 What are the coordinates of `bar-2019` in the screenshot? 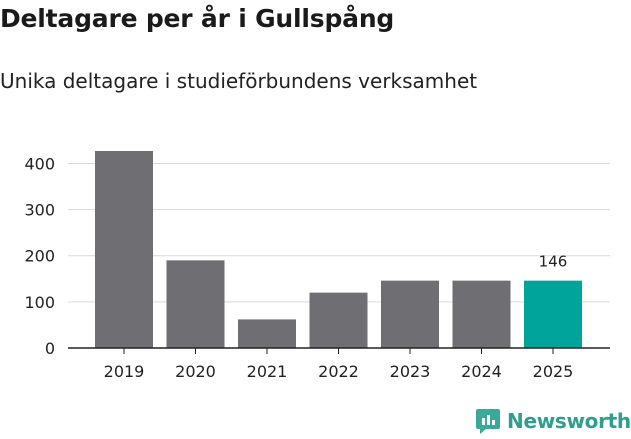 It's located at (124, 249).